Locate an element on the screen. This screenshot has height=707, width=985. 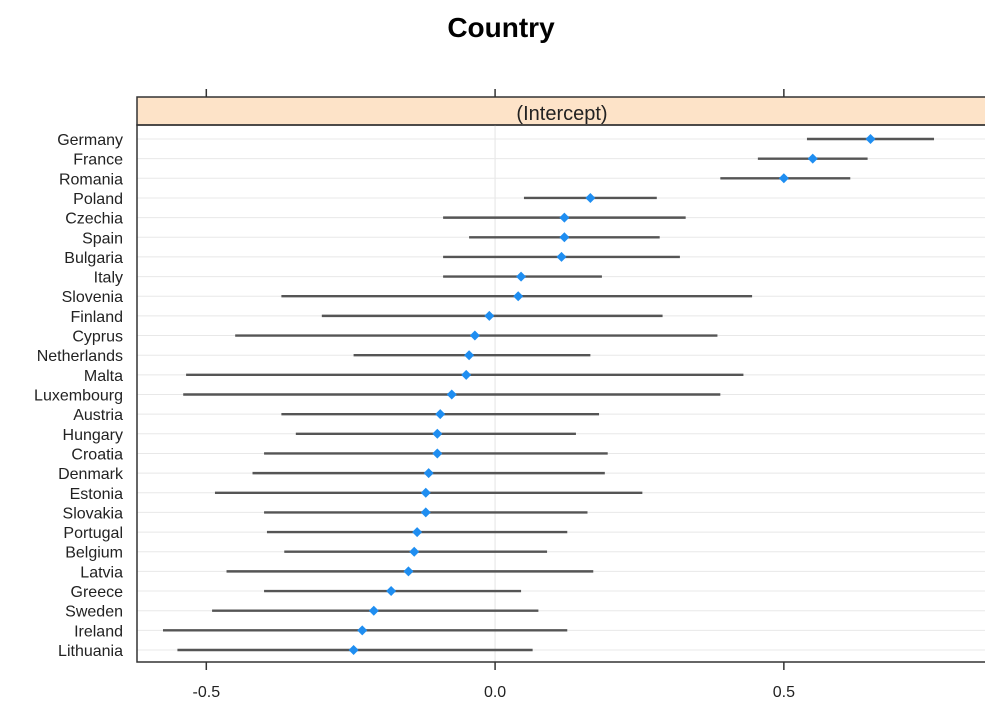
category-label: Slovenia is located at coordinates (92, 297).